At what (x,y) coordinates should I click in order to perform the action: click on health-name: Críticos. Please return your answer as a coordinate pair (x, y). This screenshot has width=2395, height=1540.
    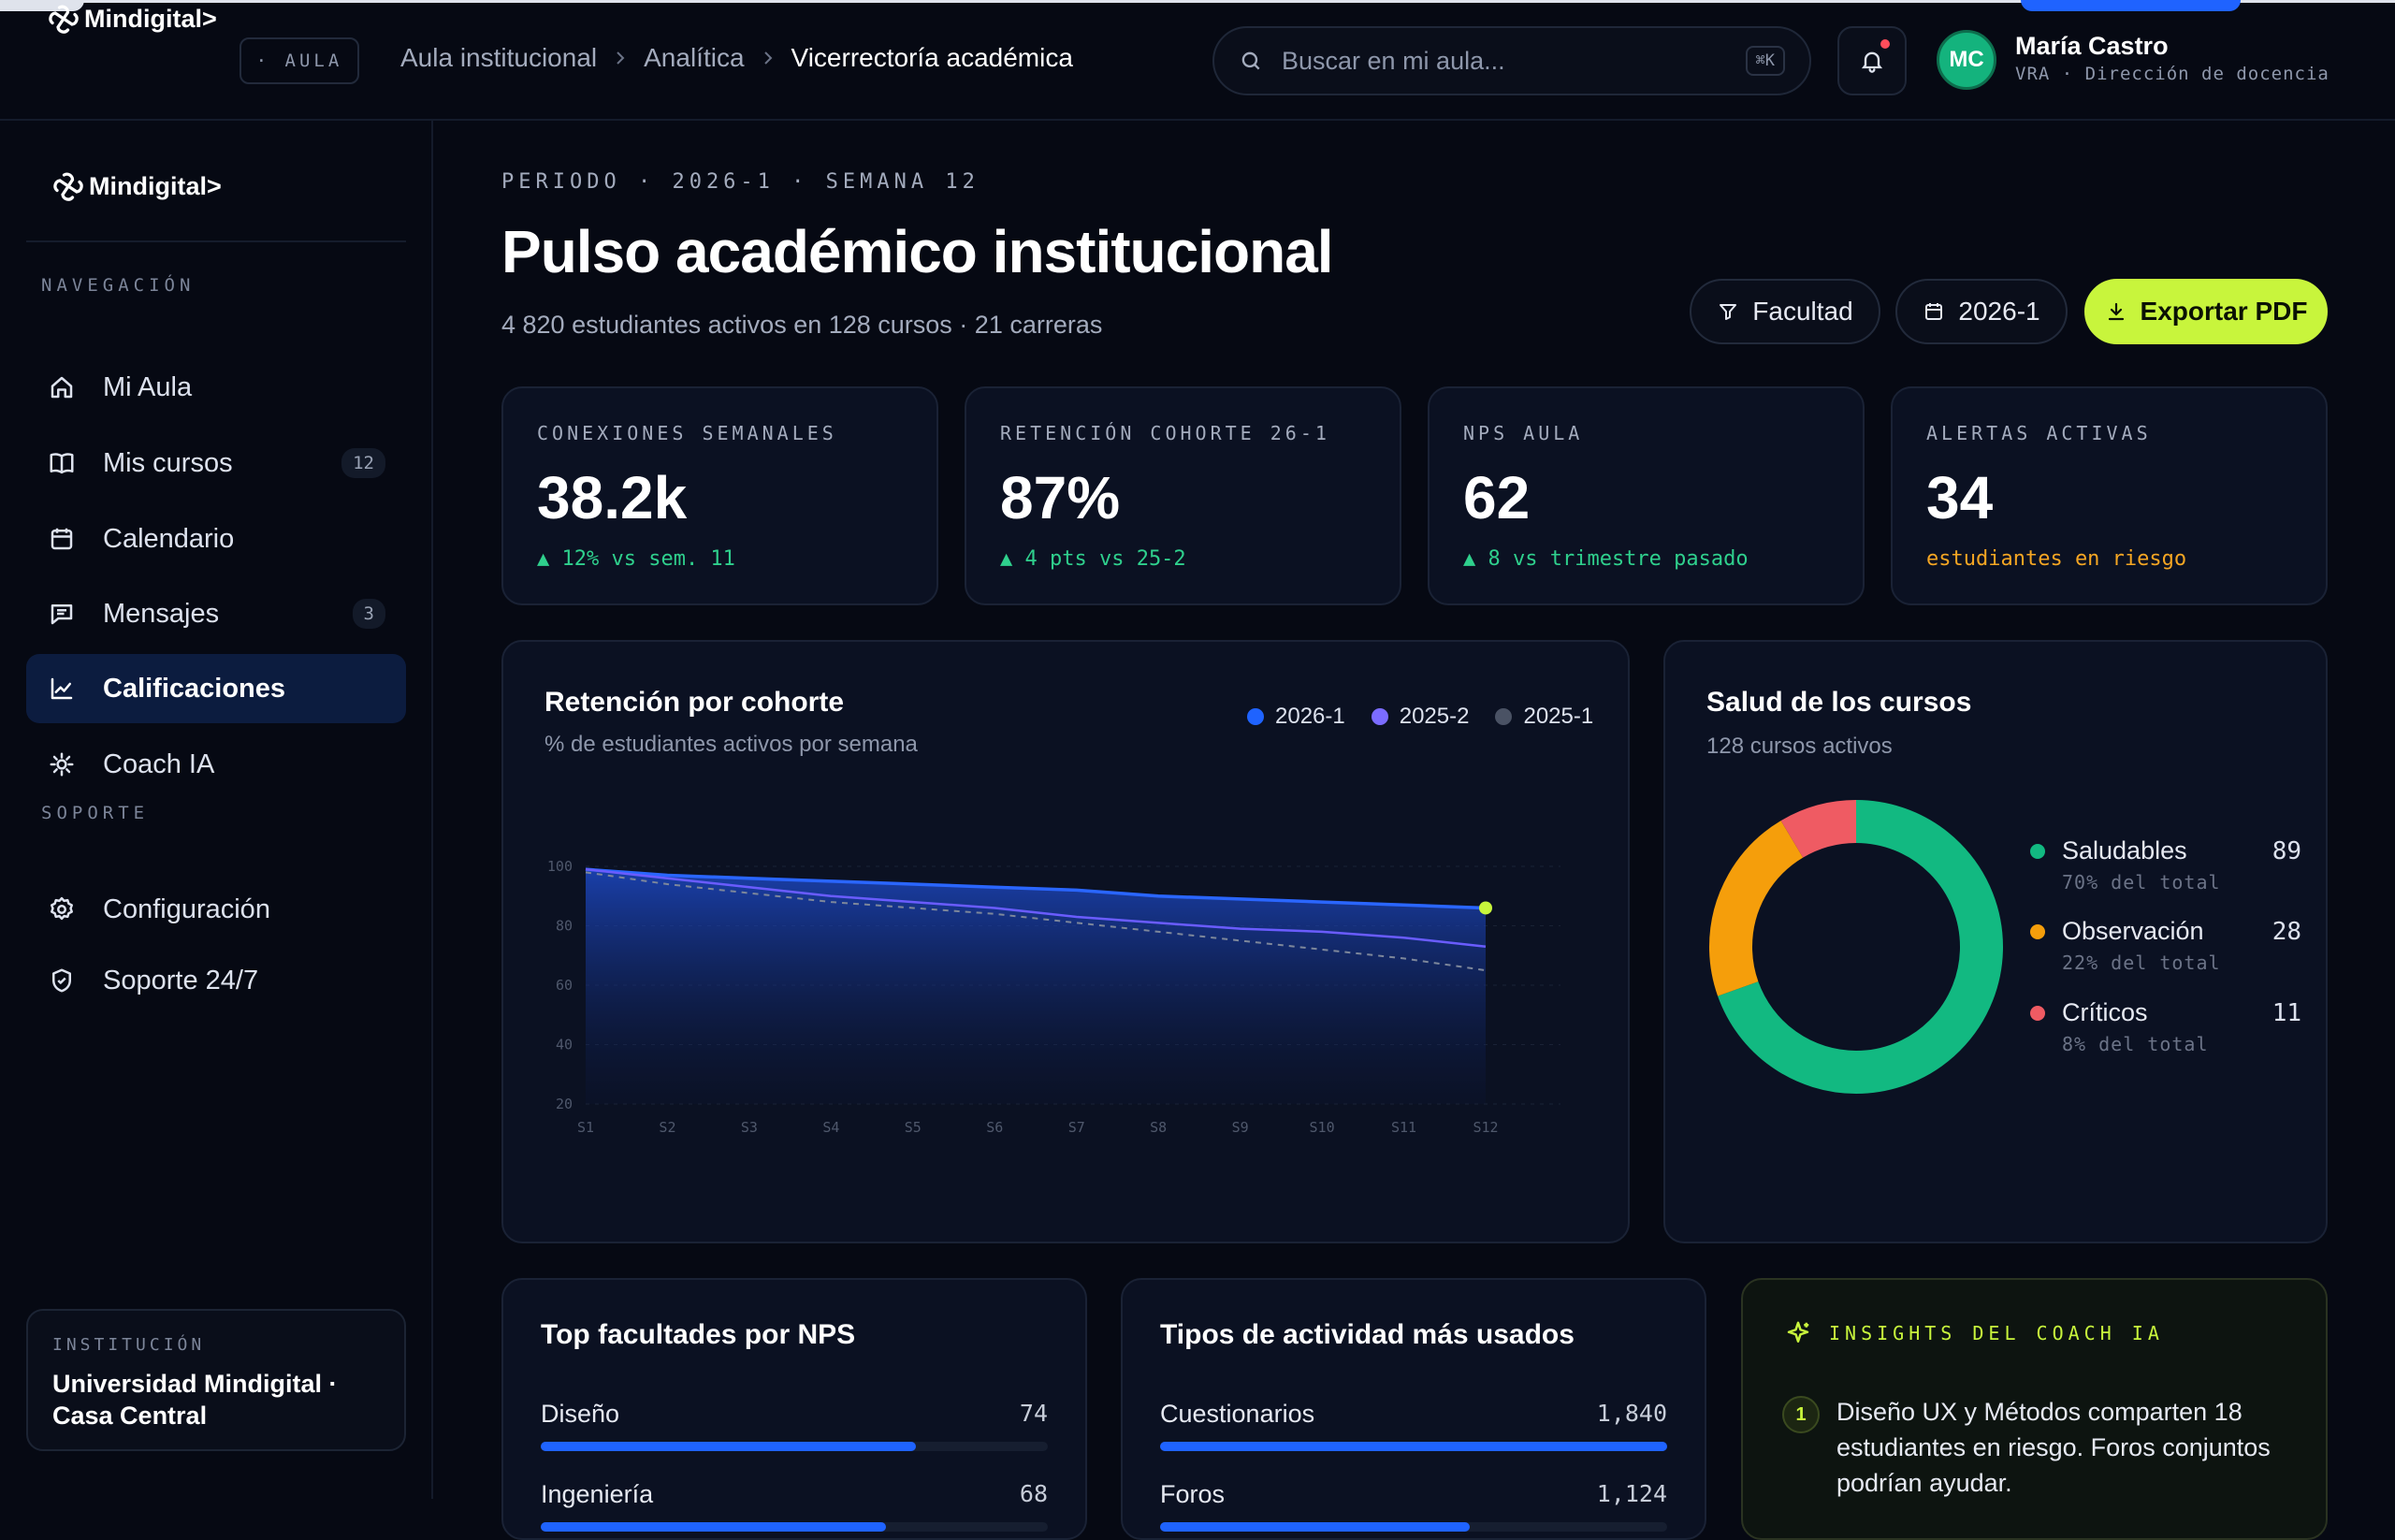
    Looking at the image, I should click on (2105, 1012).